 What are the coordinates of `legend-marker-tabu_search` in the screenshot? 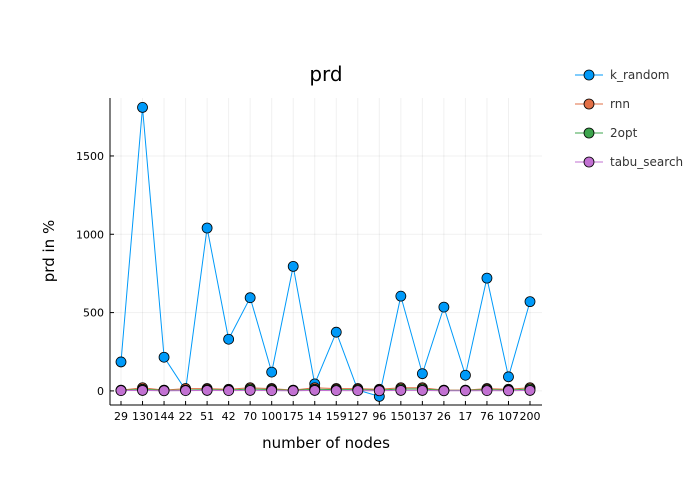 It's located at (589, 162).